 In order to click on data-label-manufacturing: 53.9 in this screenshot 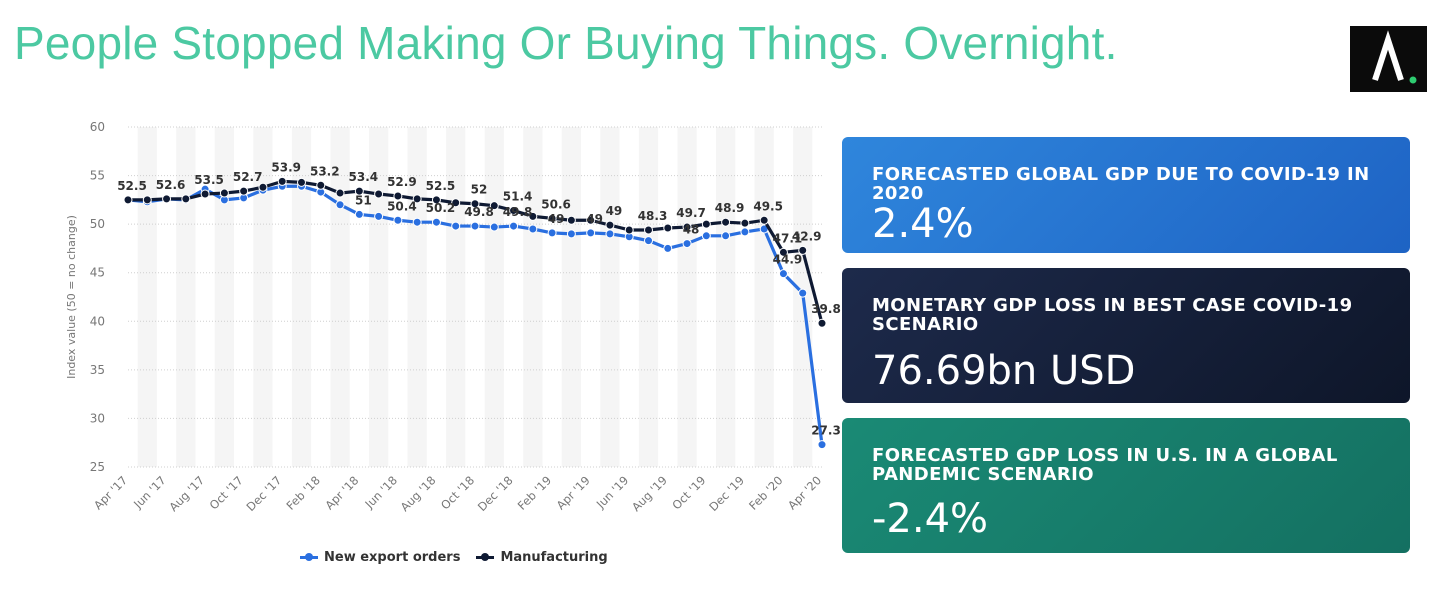, I will do `click(286, 167)`.